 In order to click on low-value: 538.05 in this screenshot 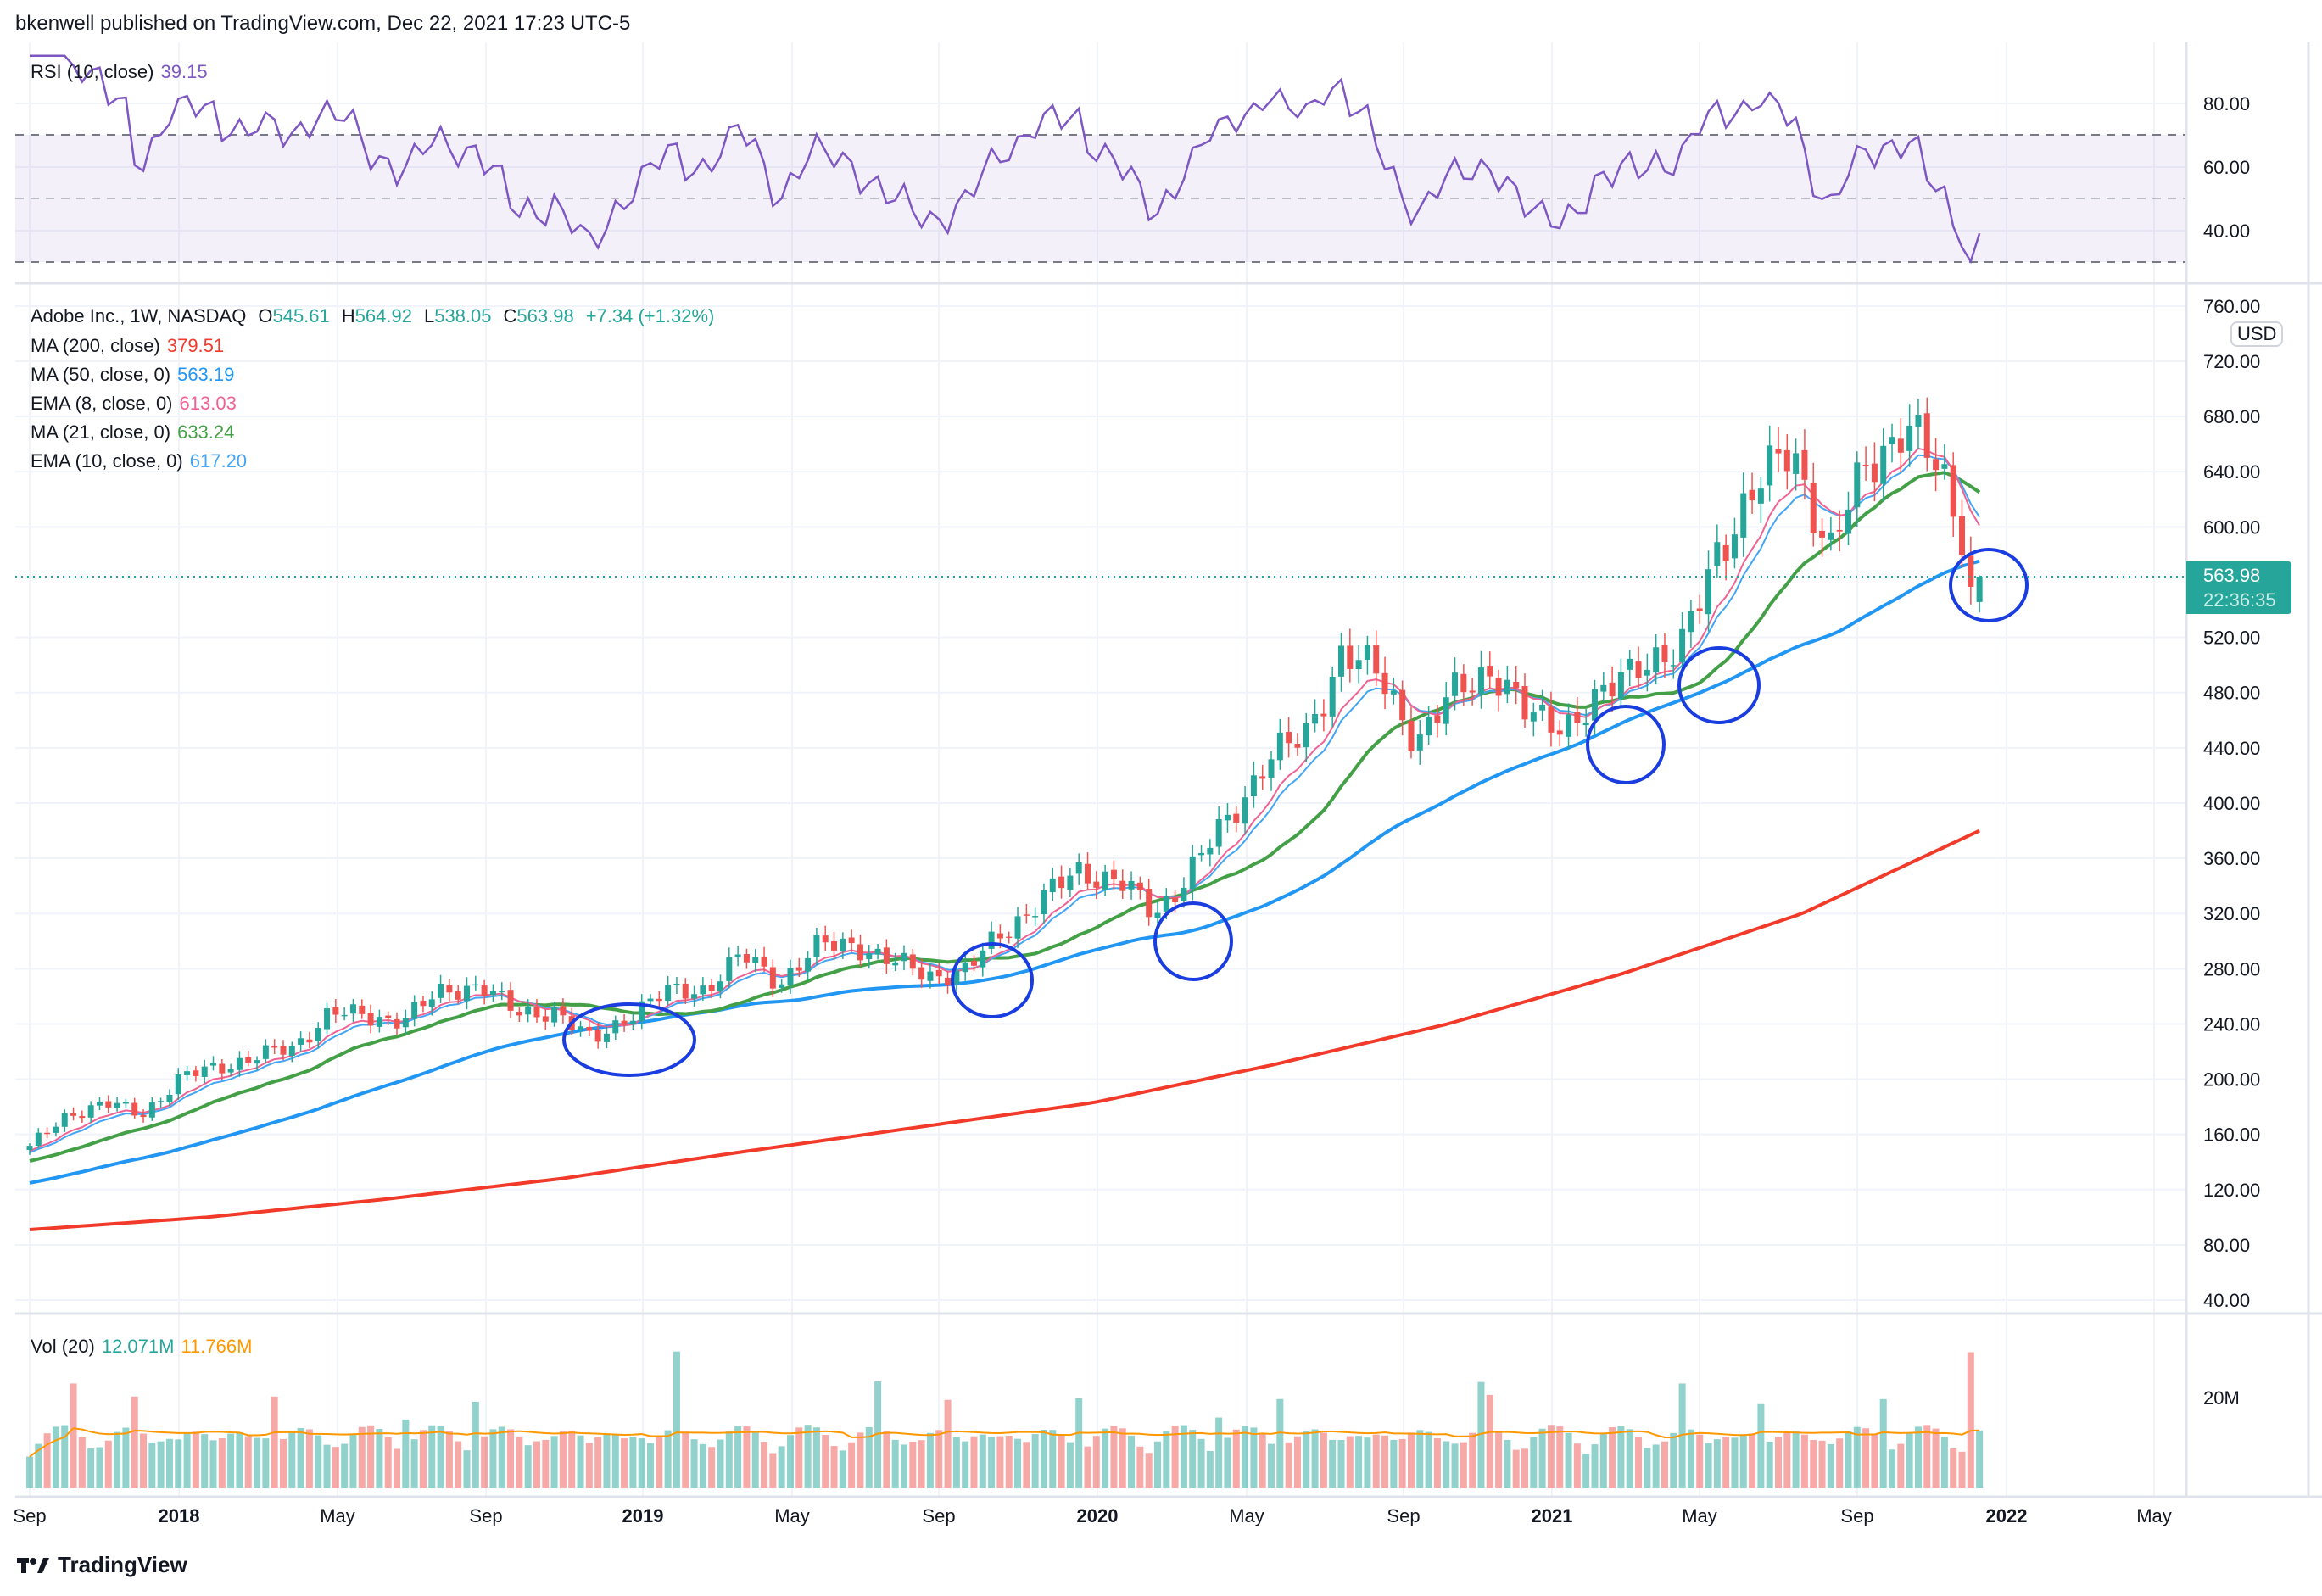, I will do `click(463, 315)`.